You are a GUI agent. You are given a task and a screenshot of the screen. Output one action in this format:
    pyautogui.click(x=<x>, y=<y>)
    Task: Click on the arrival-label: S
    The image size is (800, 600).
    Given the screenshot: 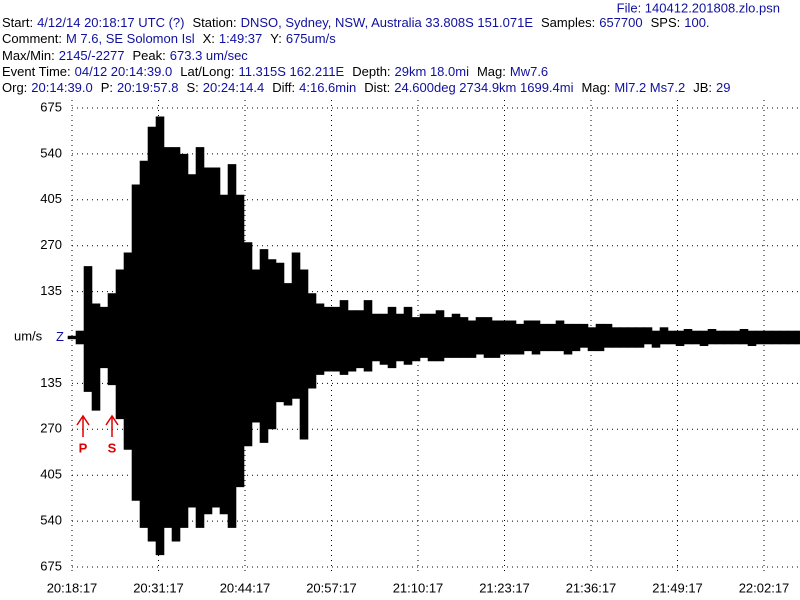 What is the action you would take?
    pyautogui.click(x=112, y=447)
    